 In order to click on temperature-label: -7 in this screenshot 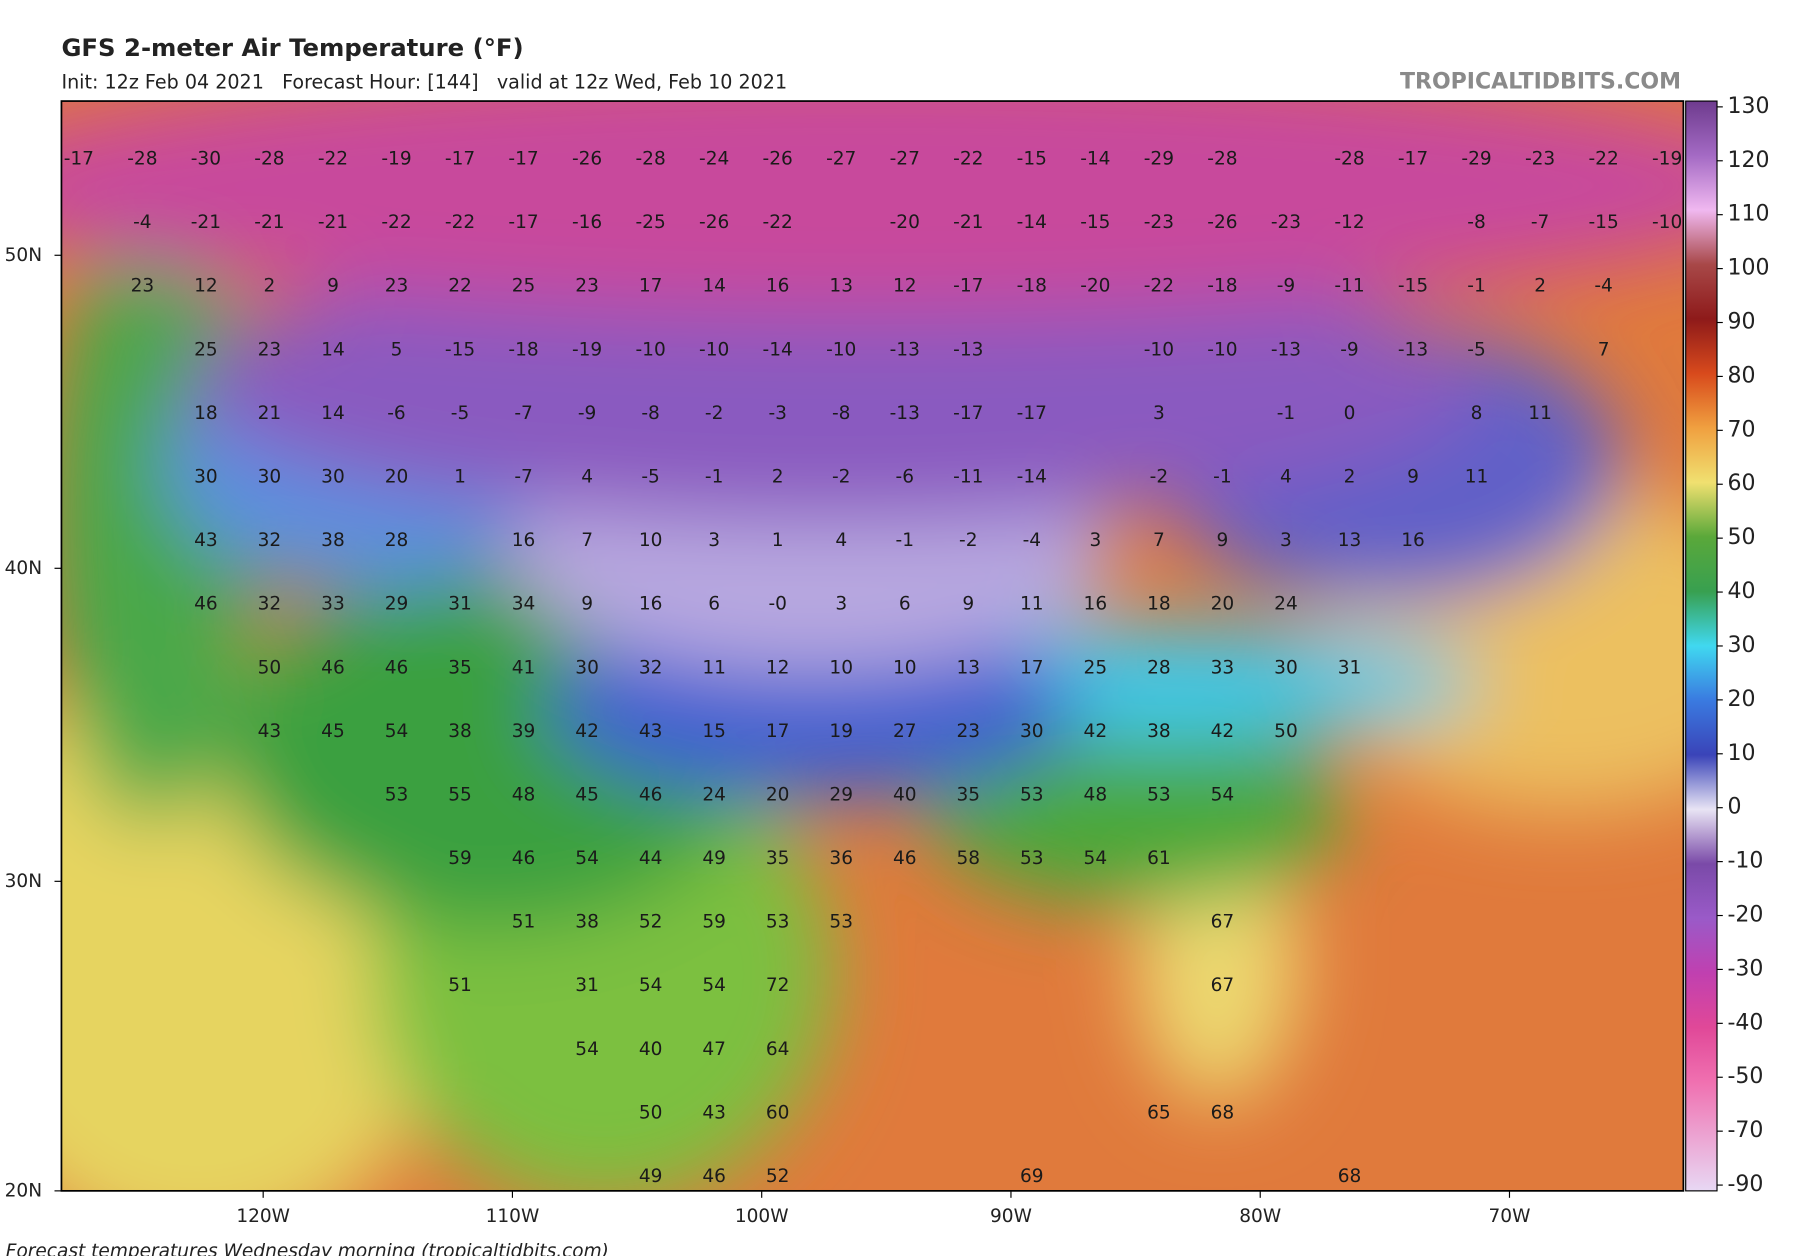, I will do `click(523, 413)`.